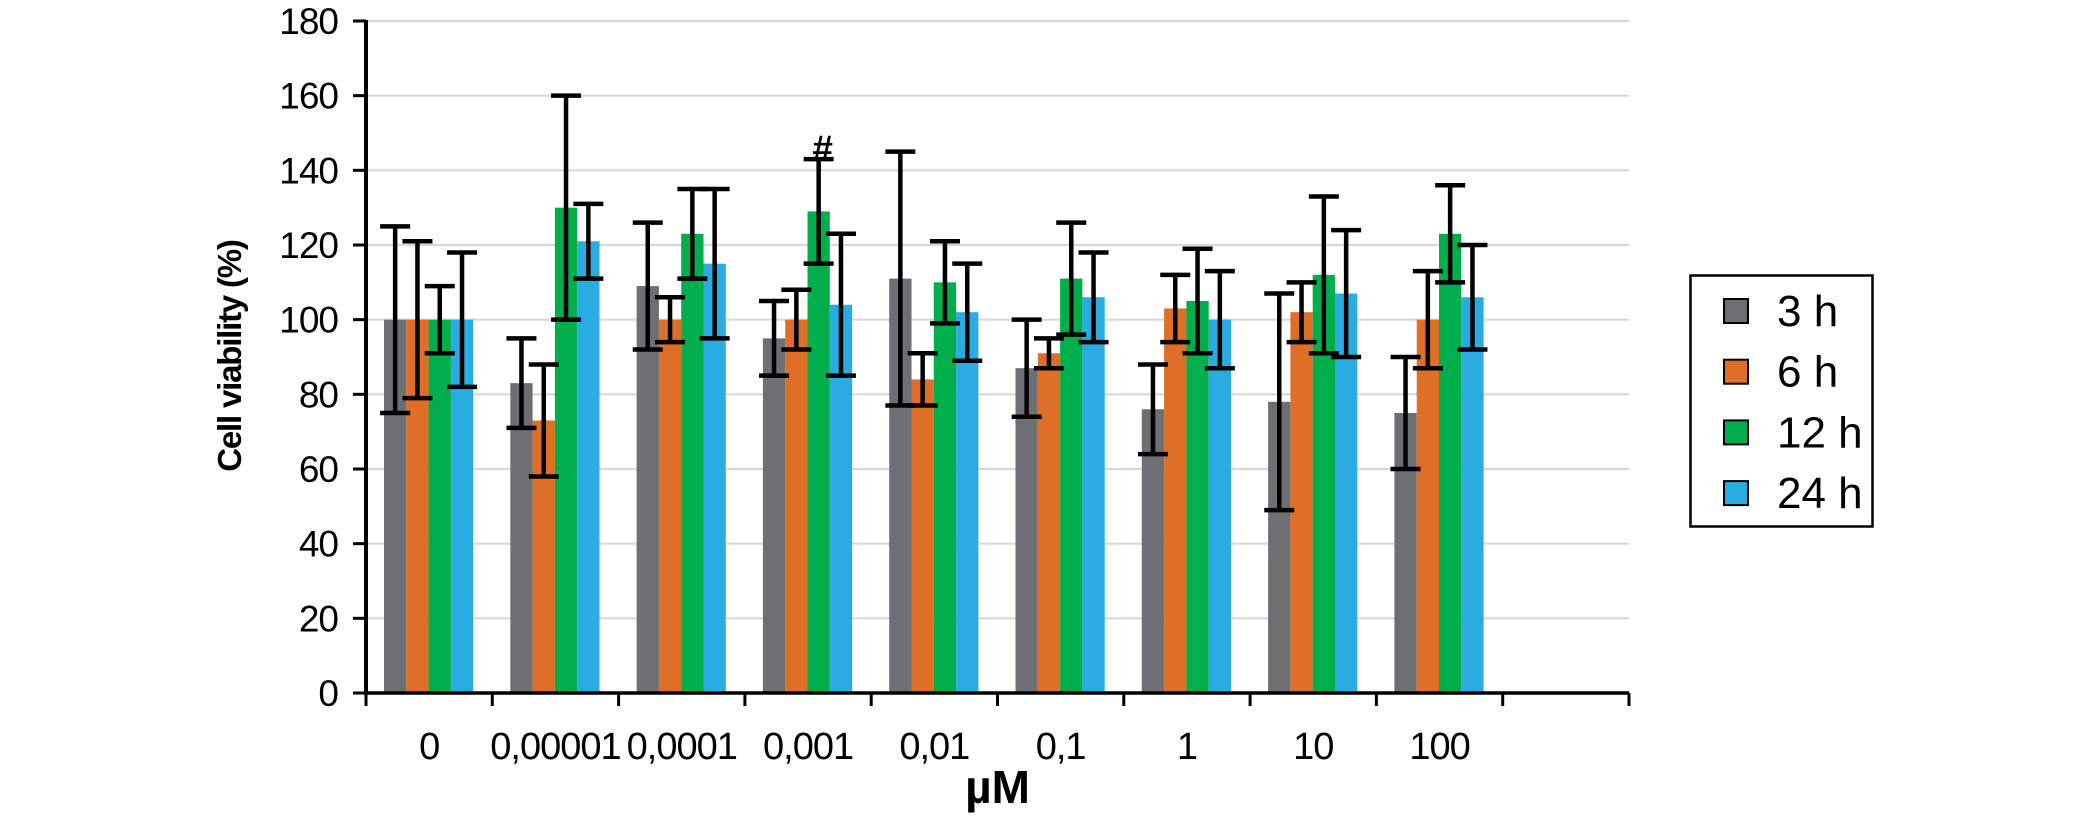 The width and height of the screenshot is (2079, 818). Describe the element at coordinates (308, 320) in the screenshot. I see `y-tick-label: 100` at that location.